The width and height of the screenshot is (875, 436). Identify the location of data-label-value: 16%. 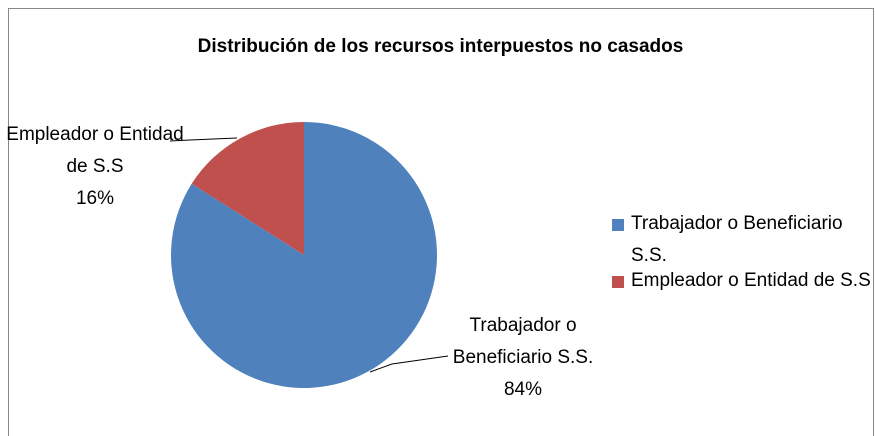
(95, 198).